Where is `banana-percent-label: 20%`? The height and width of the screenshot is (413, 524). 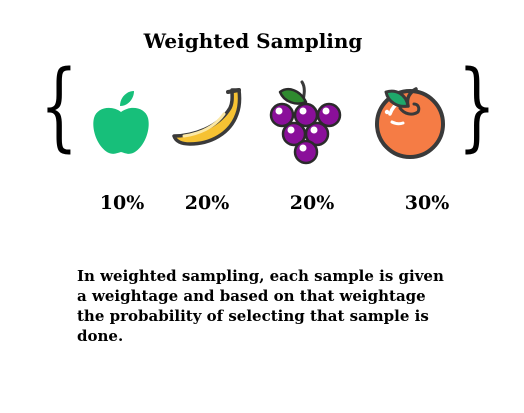
banana-percent-label: 20% is located at coordinates (207, 203).